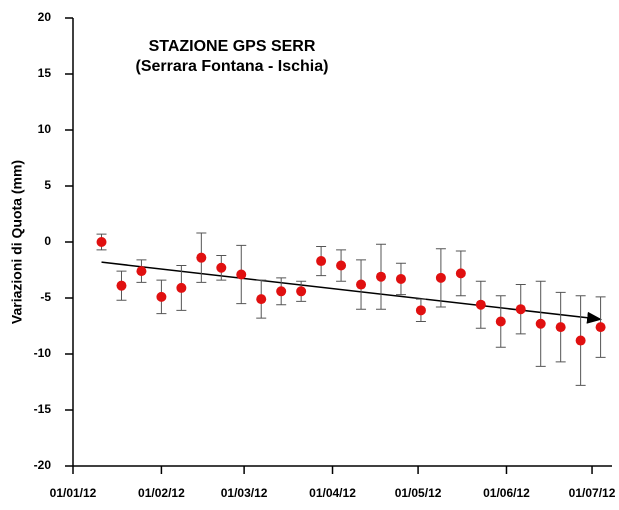 The height and width of the screenshot is (510, 619). What do you see at coordinates (332, 493) in the screenshot?
I see `x-tick-label: 01/04/12` at bounding box center [332, 493].